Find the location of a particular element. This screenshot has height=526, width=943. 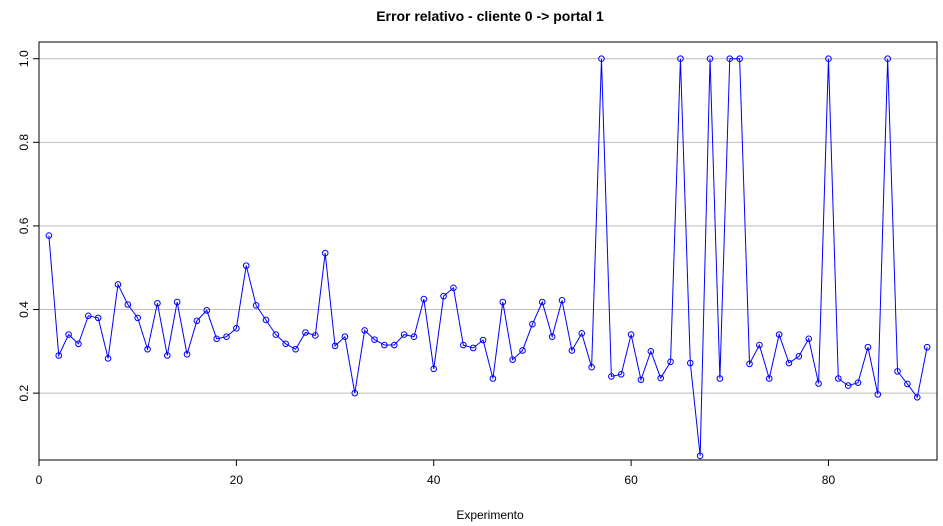

x-tick-label: 60 is located at coordinates (631, 480).